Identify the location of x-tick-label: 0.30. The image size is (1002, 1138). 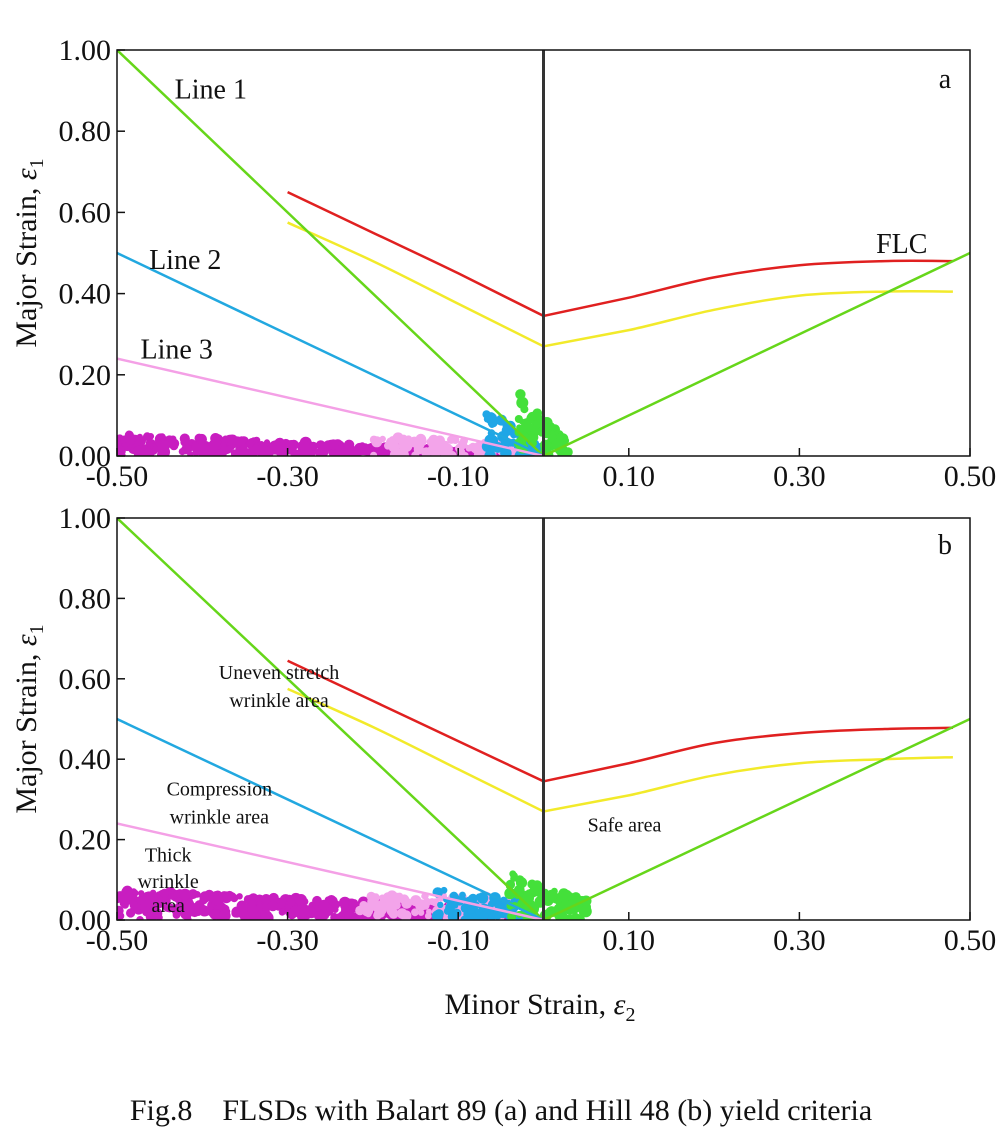
(799, 940).